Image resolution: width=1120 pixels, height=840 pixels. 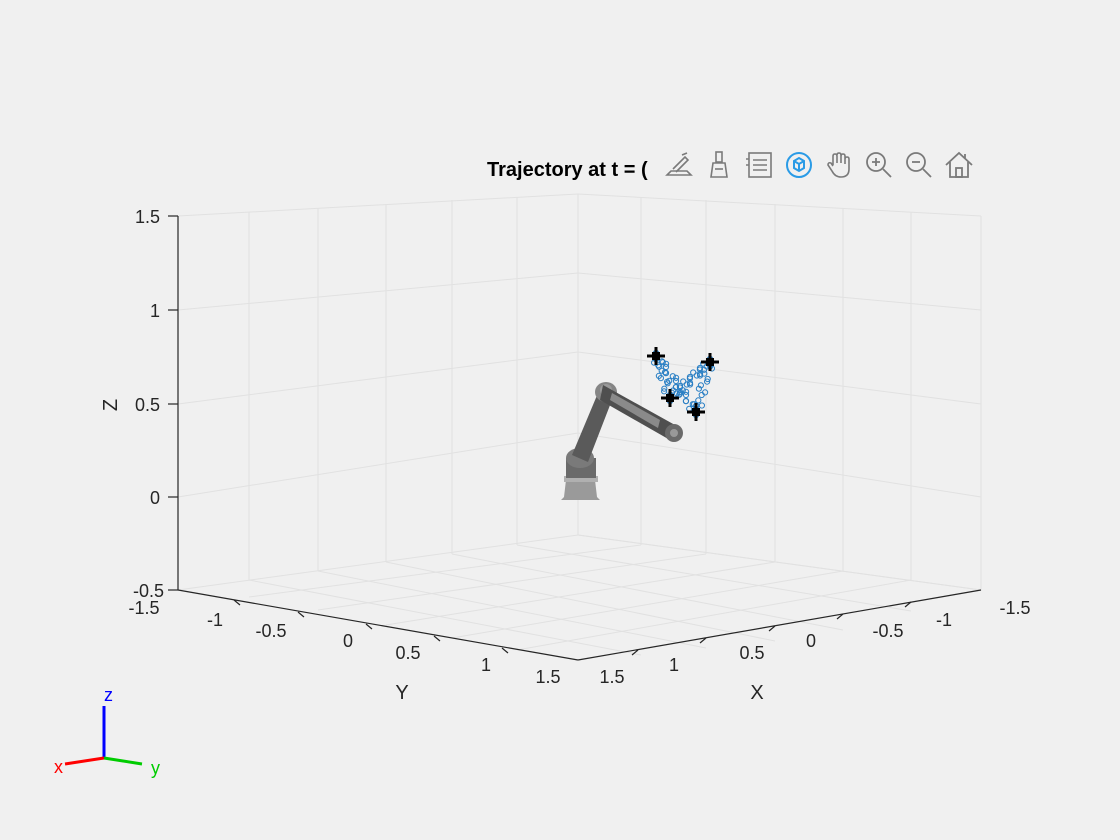 I want to click on z-tick-labels: 1.5 1 0.5 0 -0.5, so click(x=148, y=404).